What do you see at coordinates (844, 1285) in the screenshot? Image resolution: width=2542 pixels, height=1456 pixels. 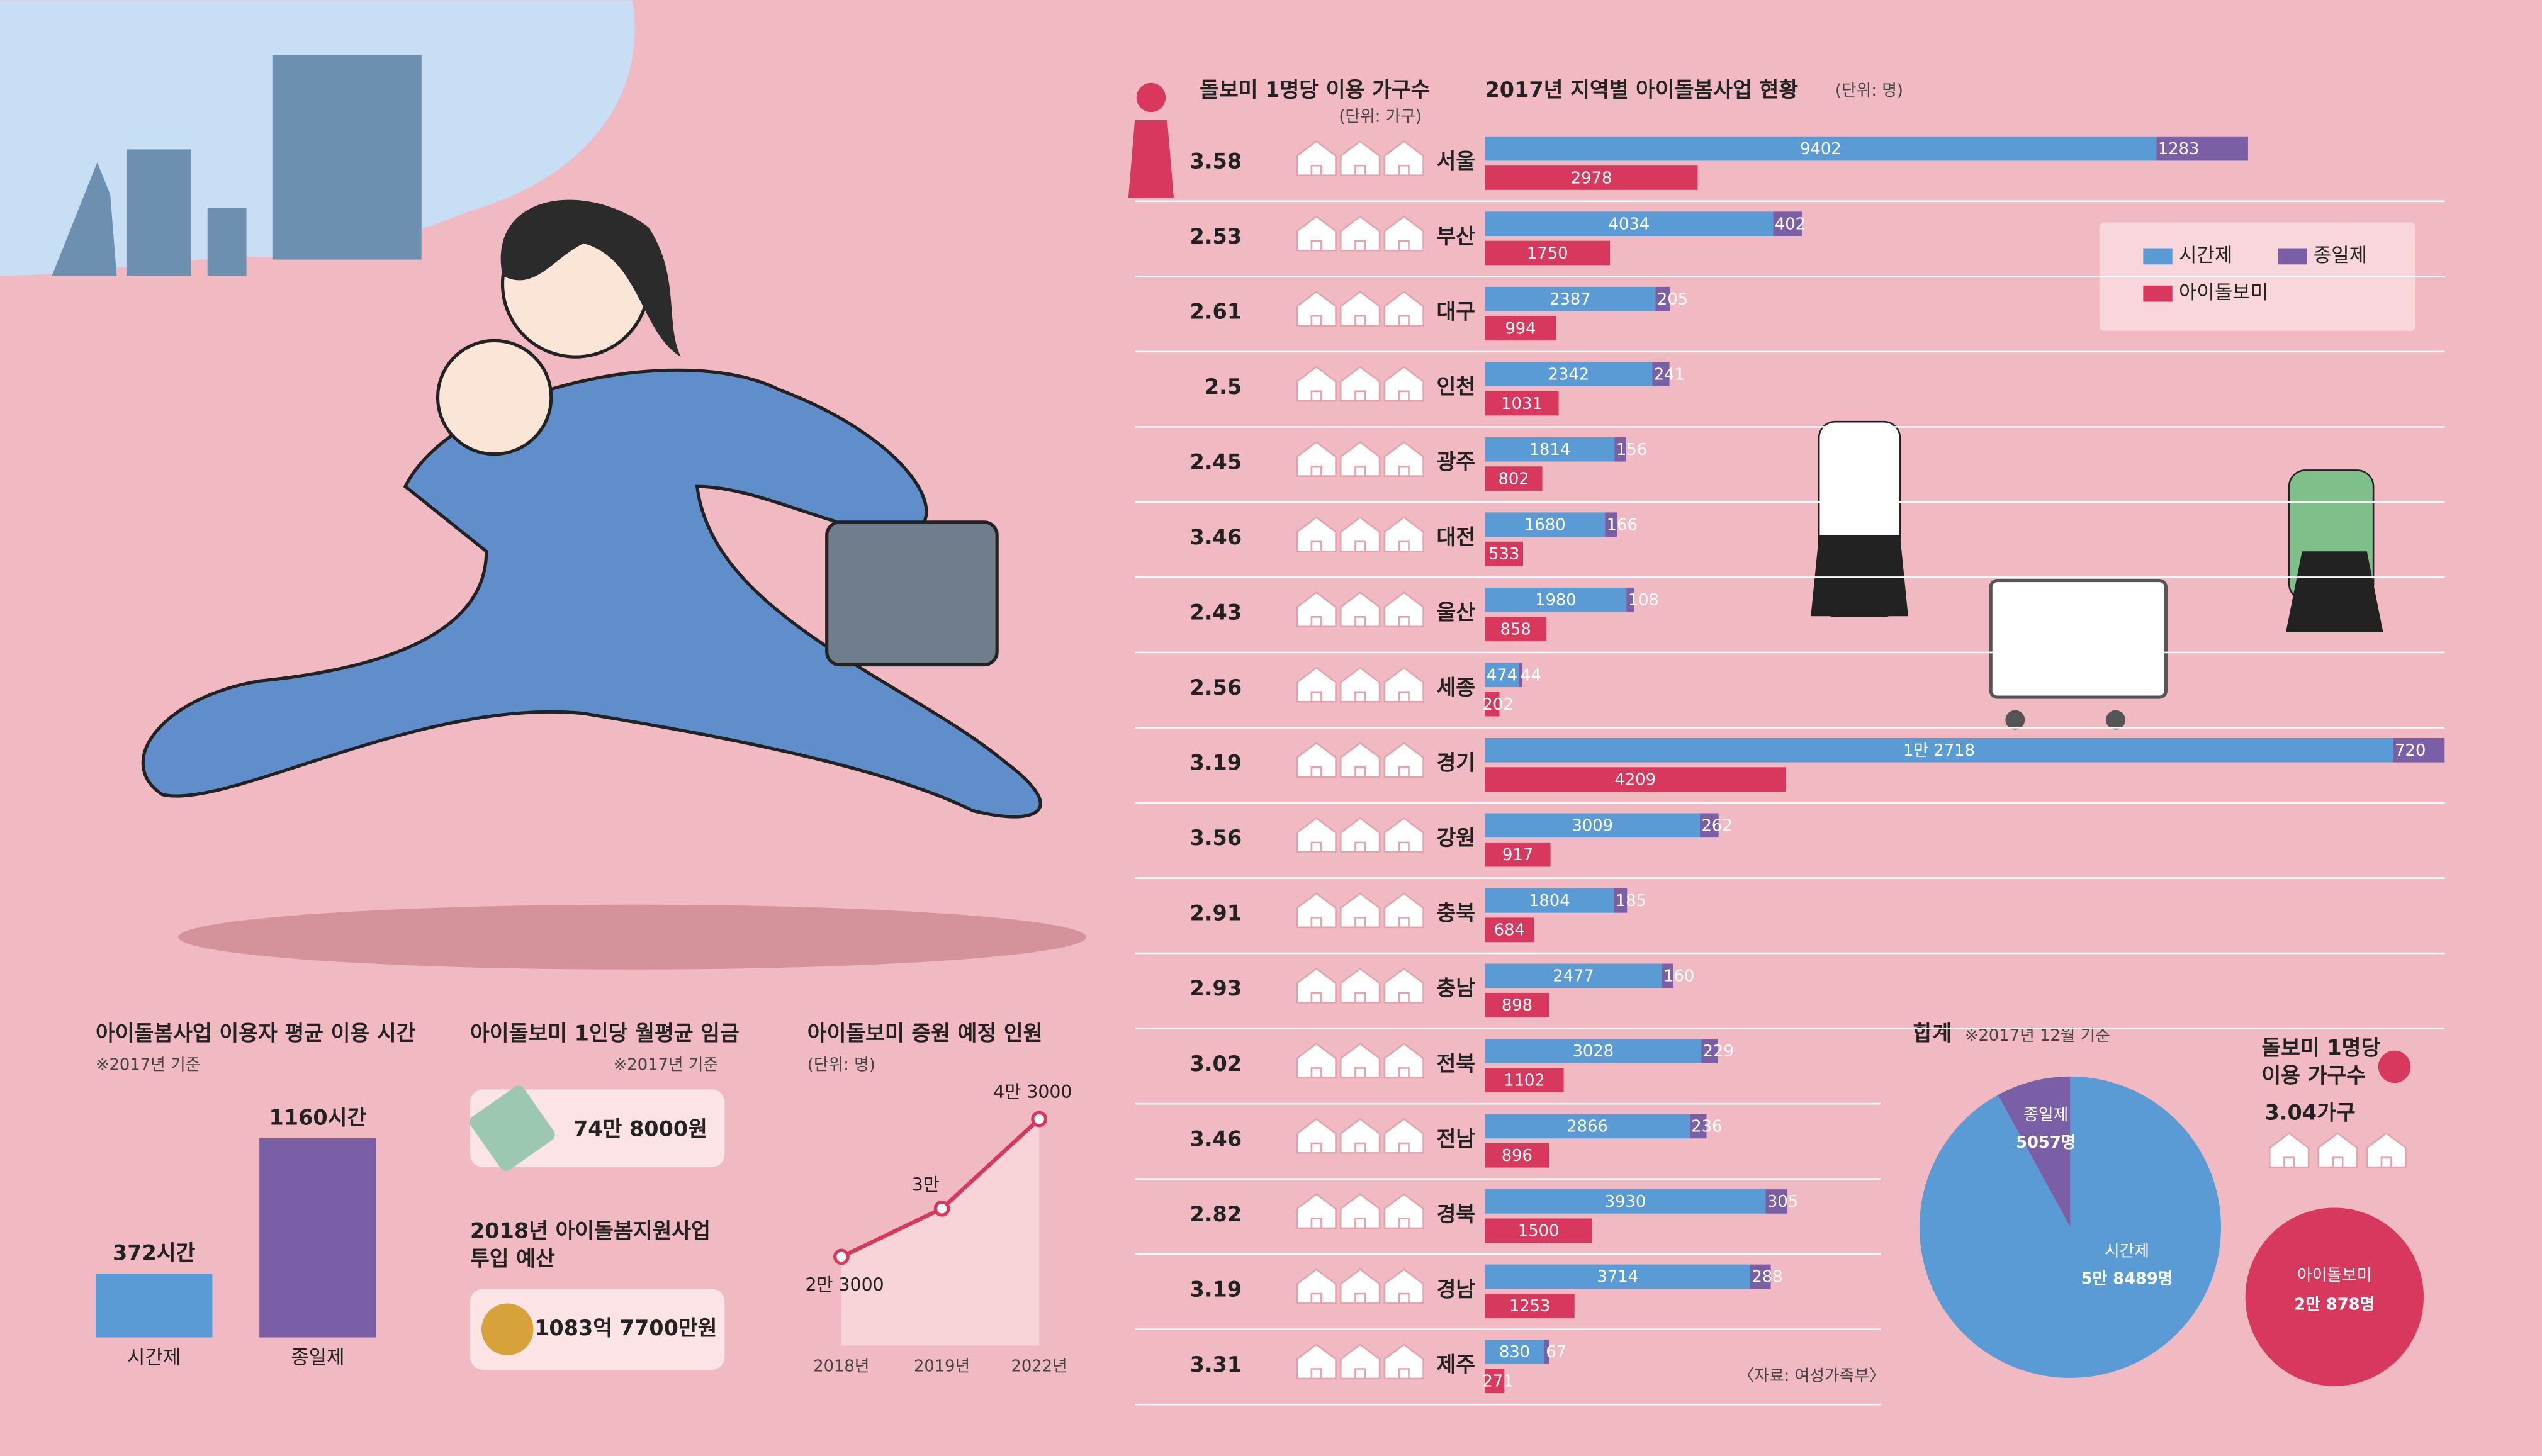 I see `value-label: 2만 3000` at bounding box center [844, 1285].